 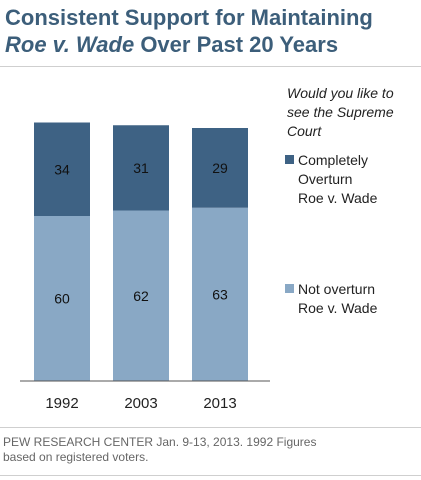 What do you see at coordinates (189, 17) in the screenshot?
I see `title-line-1: Consistent Support for Maintaining` at bounding box center [189, 17].